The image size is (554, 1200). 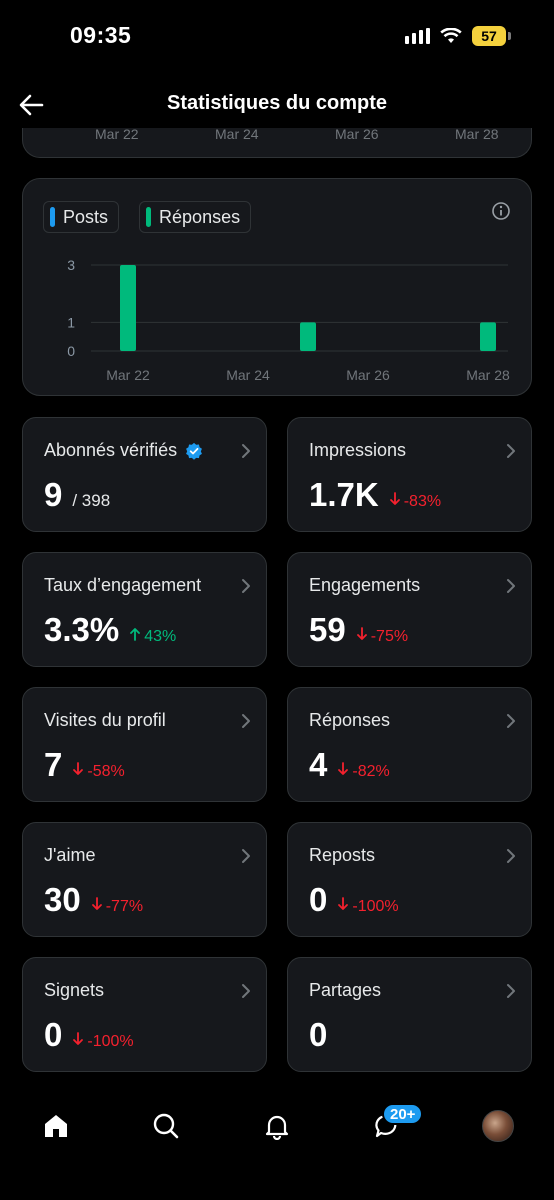 I want to click on stat-value-row: 0, so click(x=318, y=1035).